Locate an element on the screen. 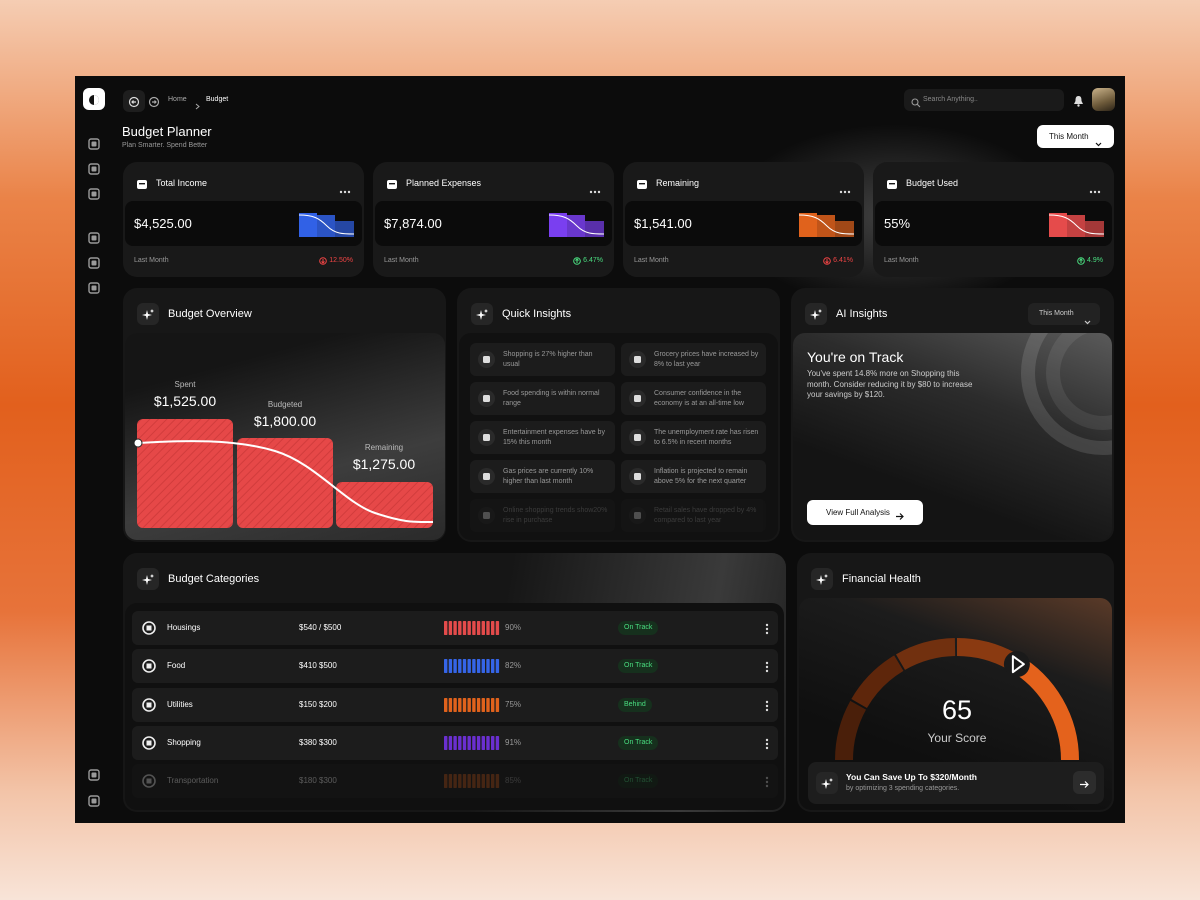  card-change: 6.47% is located at coordinates (588, 261).